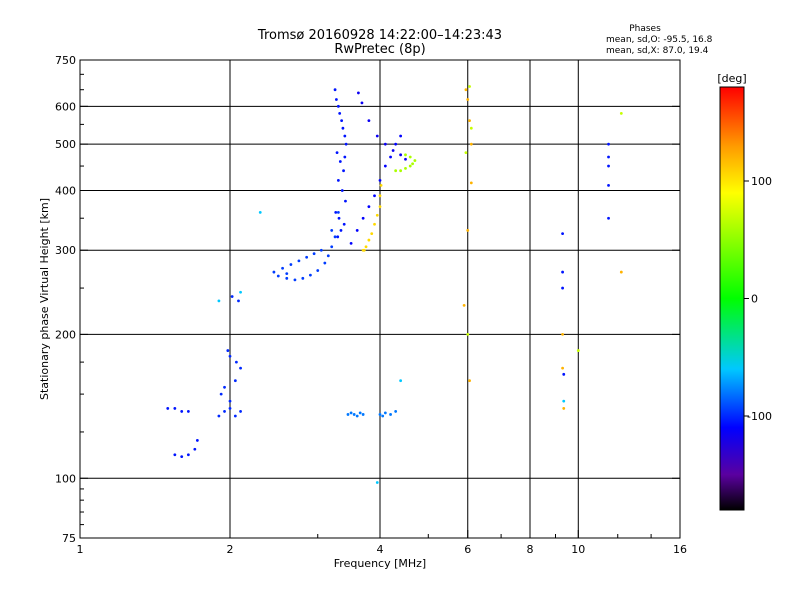  I want to click on colorbar-ticks: 100 0 -100, so click(758, 299).